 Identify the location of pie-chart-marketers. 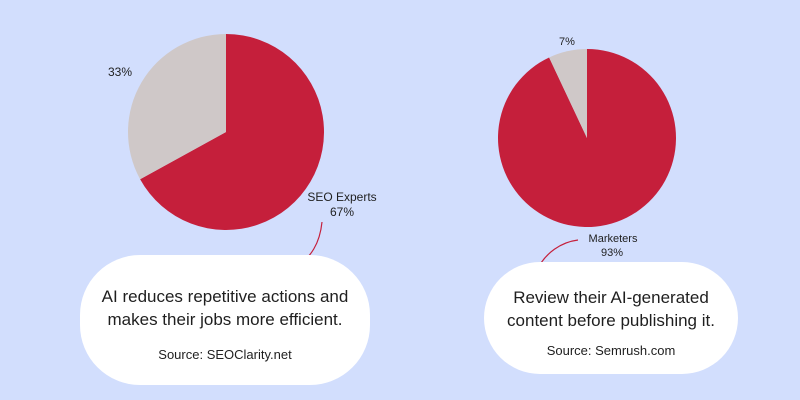
(587, 138).